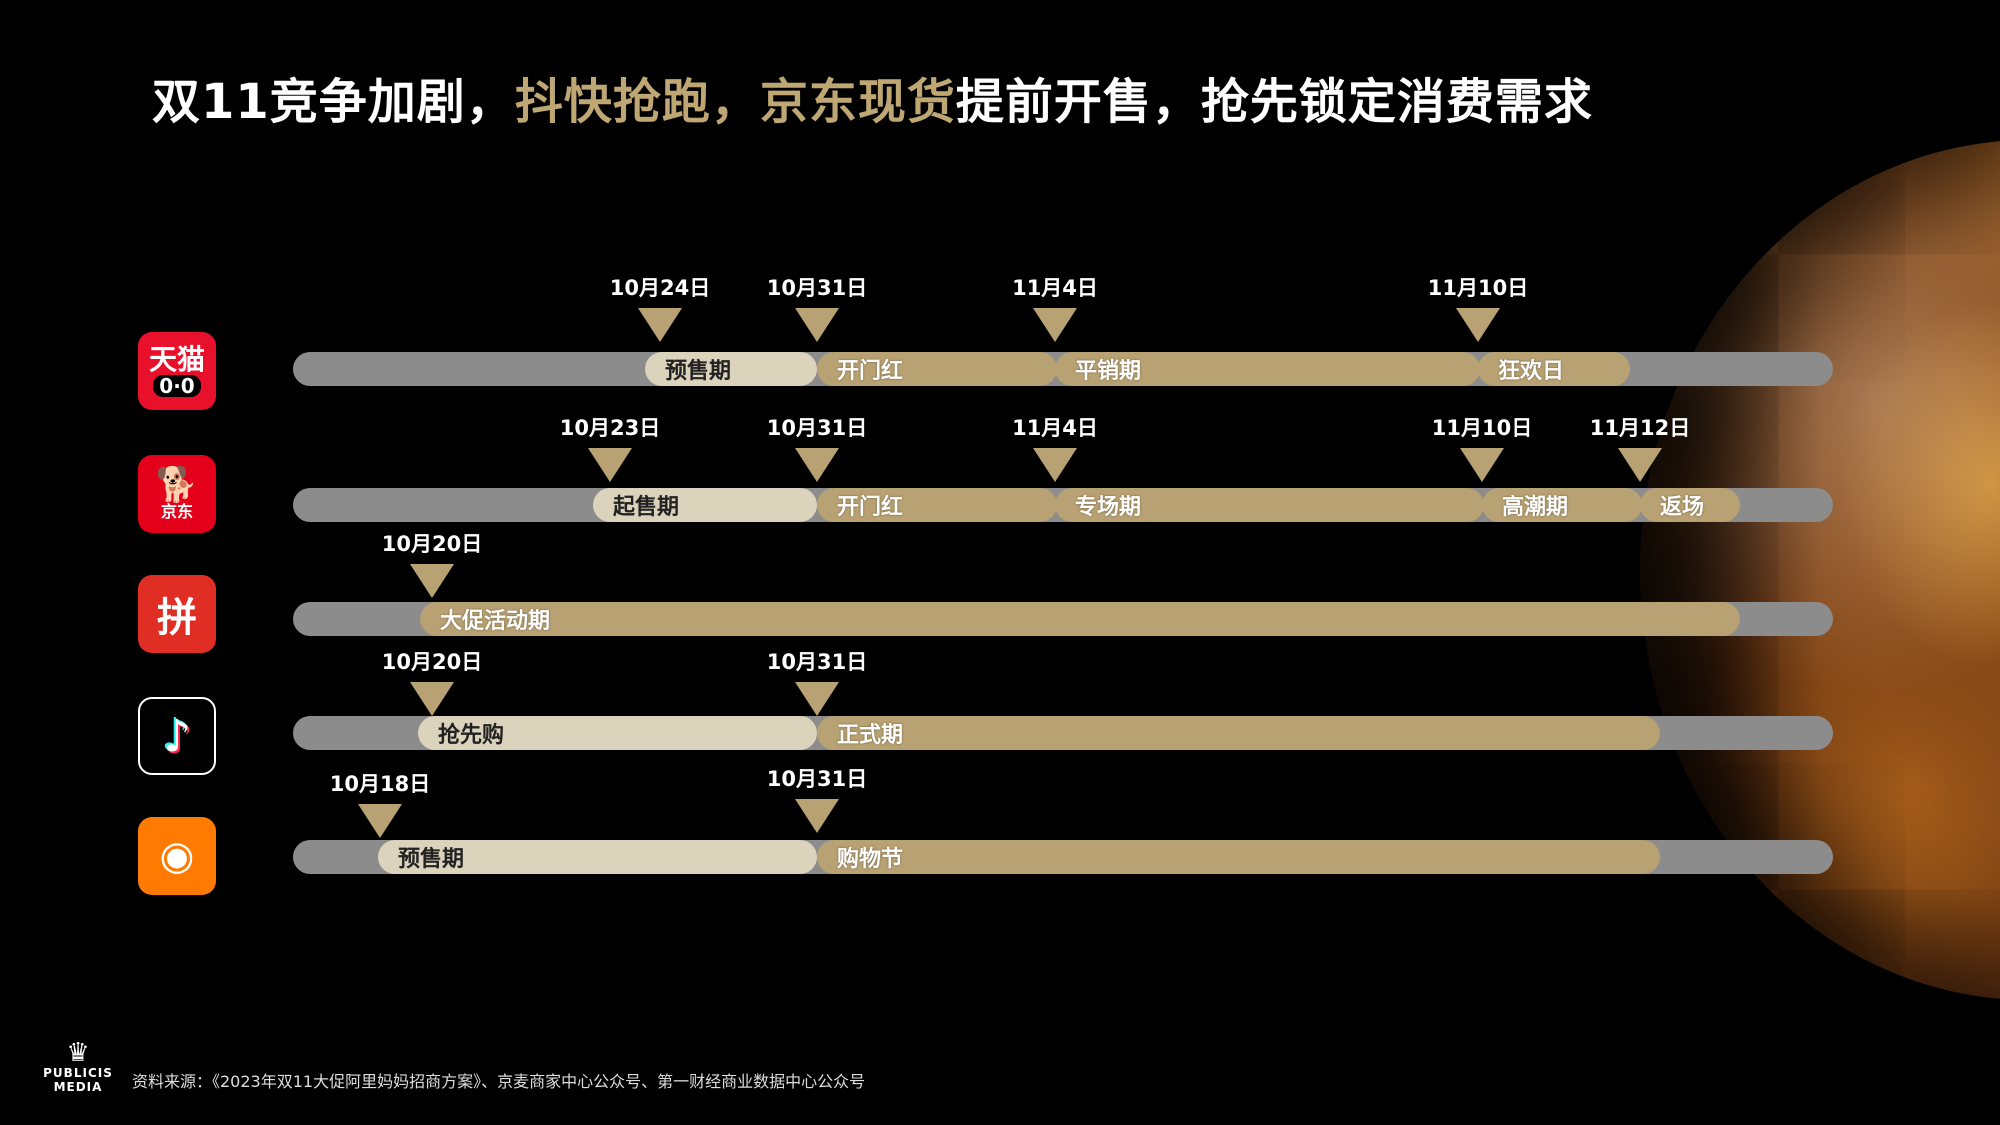 The width and height of the screenshot is (2000, 1125). I want to click on douyin-note-icon: ♪, so click(177, 736).